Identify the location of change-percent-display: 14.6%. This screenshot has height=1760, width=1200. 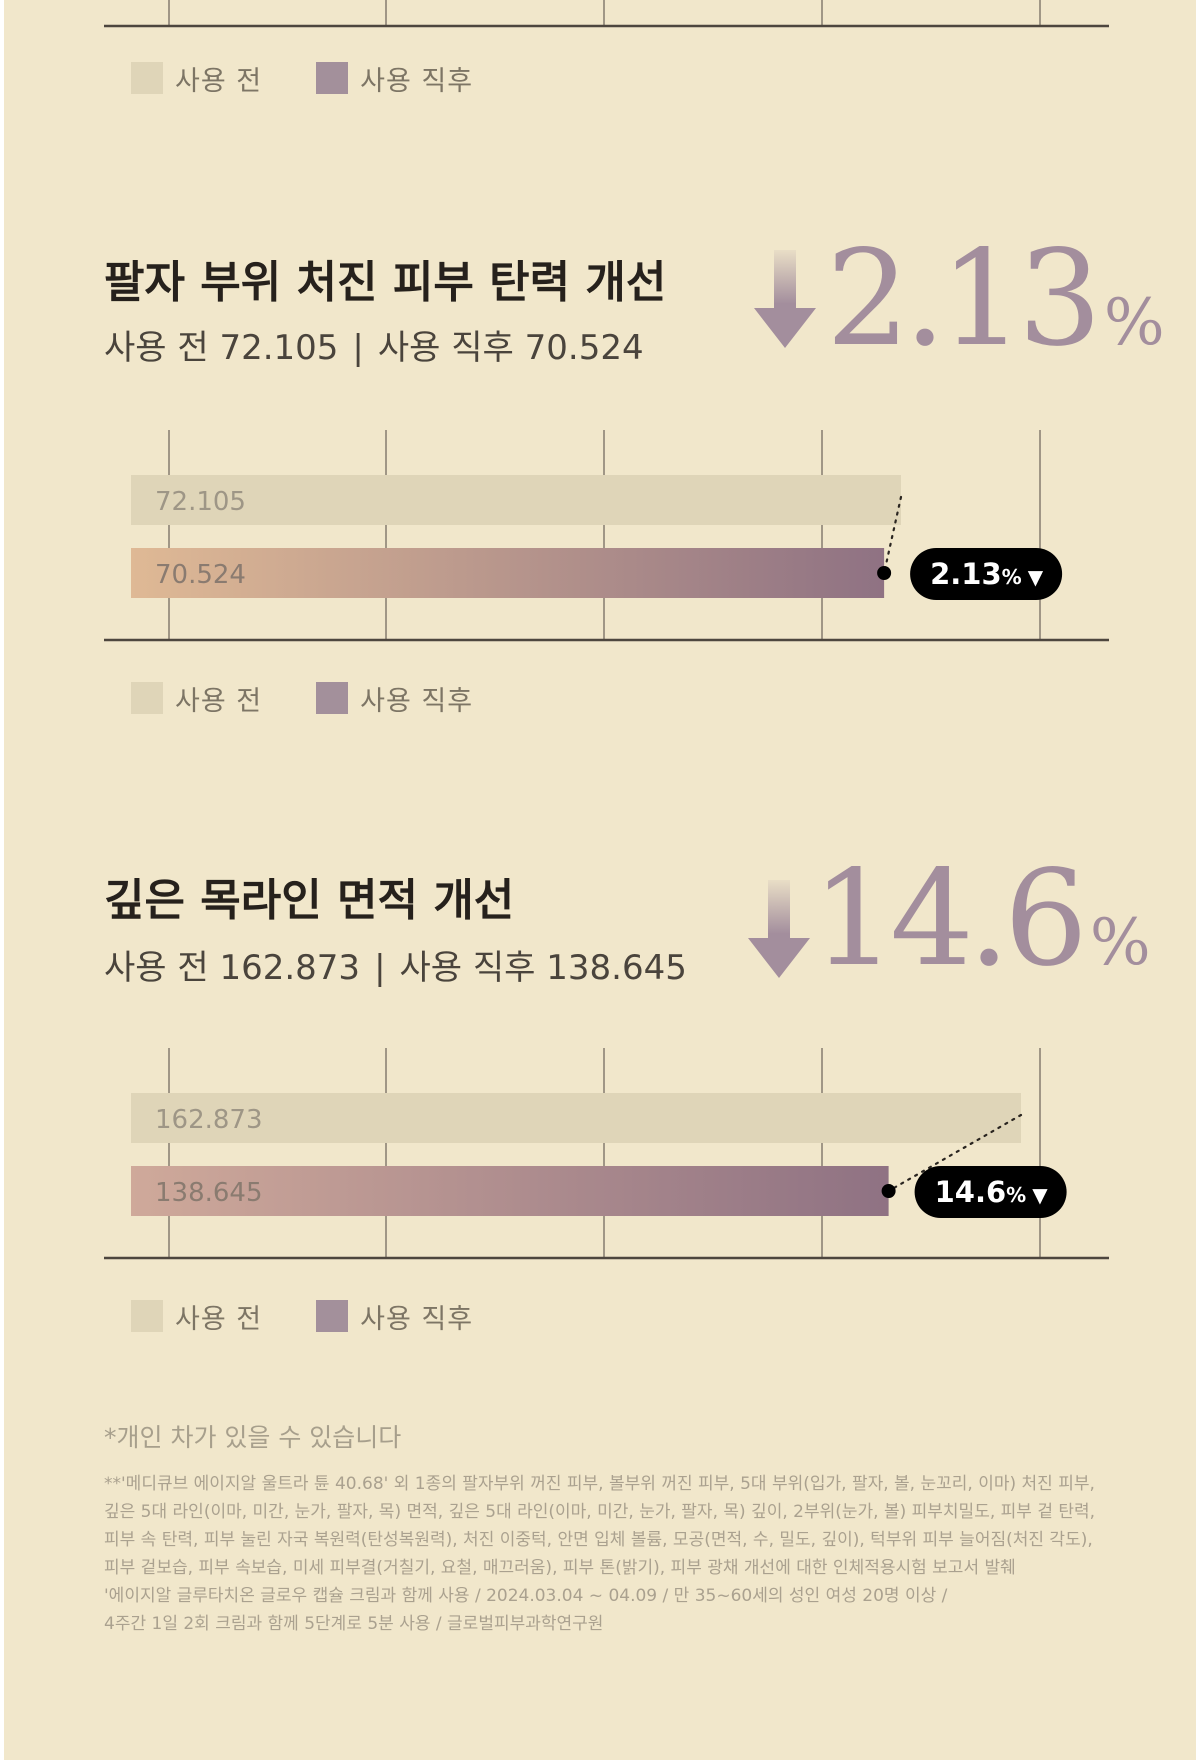
(981, 919).